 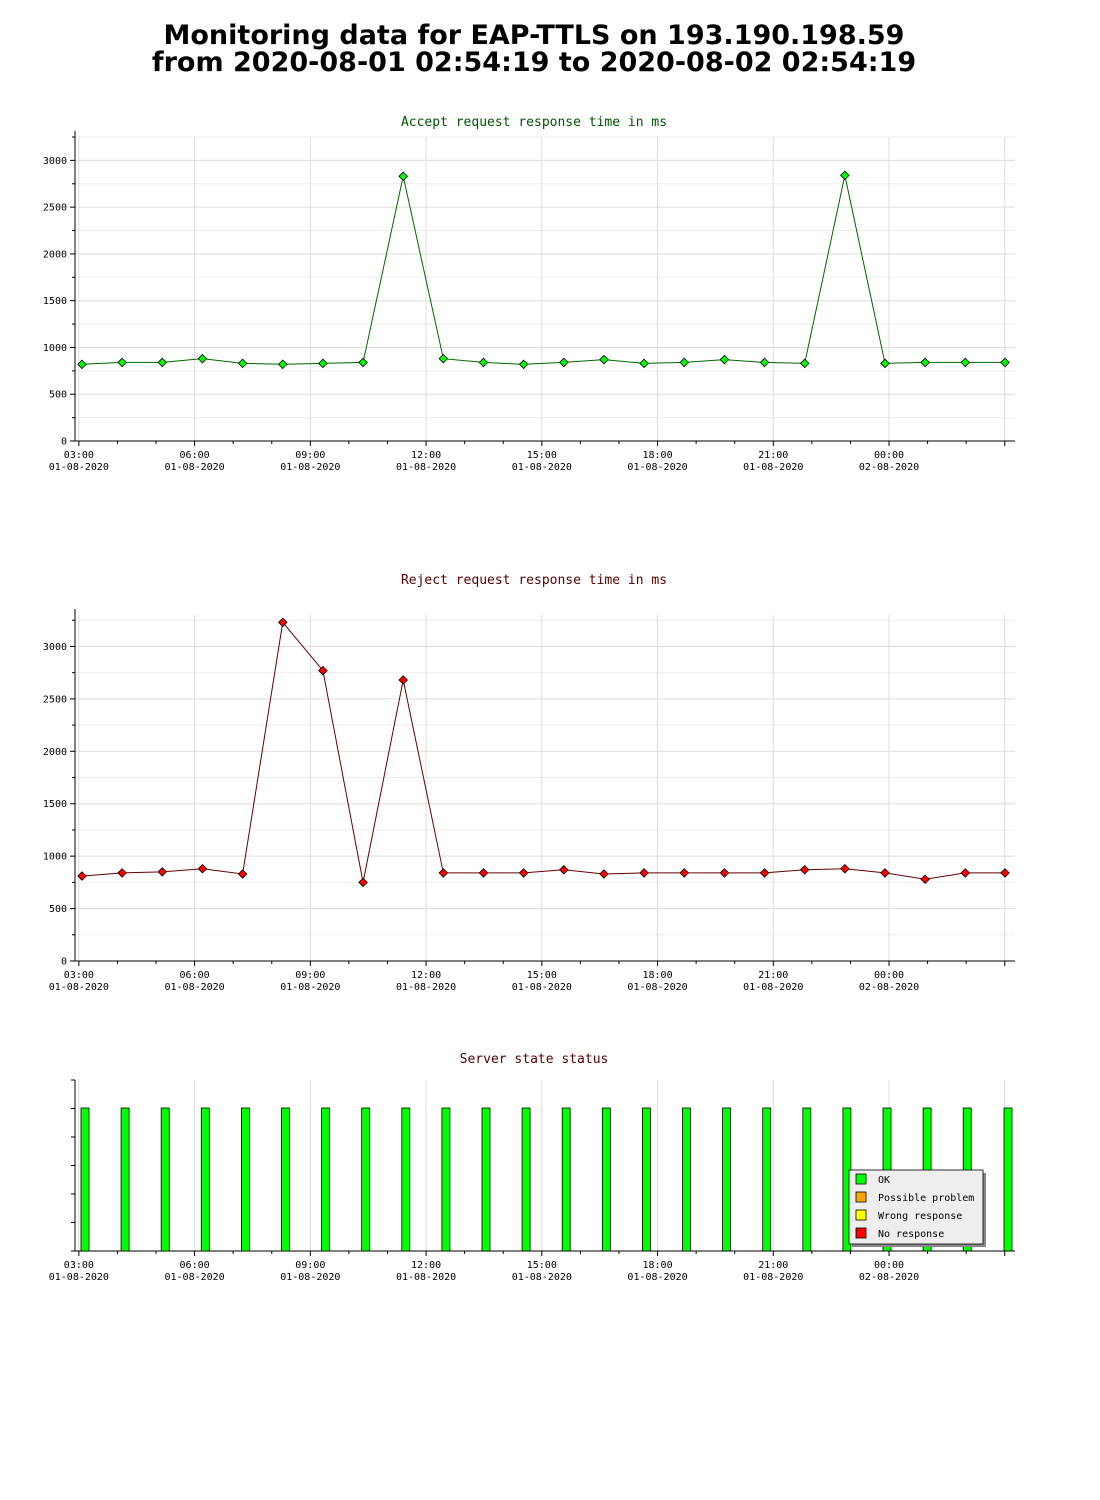 I want to click on legend-box, so click(x=916, y=1207).